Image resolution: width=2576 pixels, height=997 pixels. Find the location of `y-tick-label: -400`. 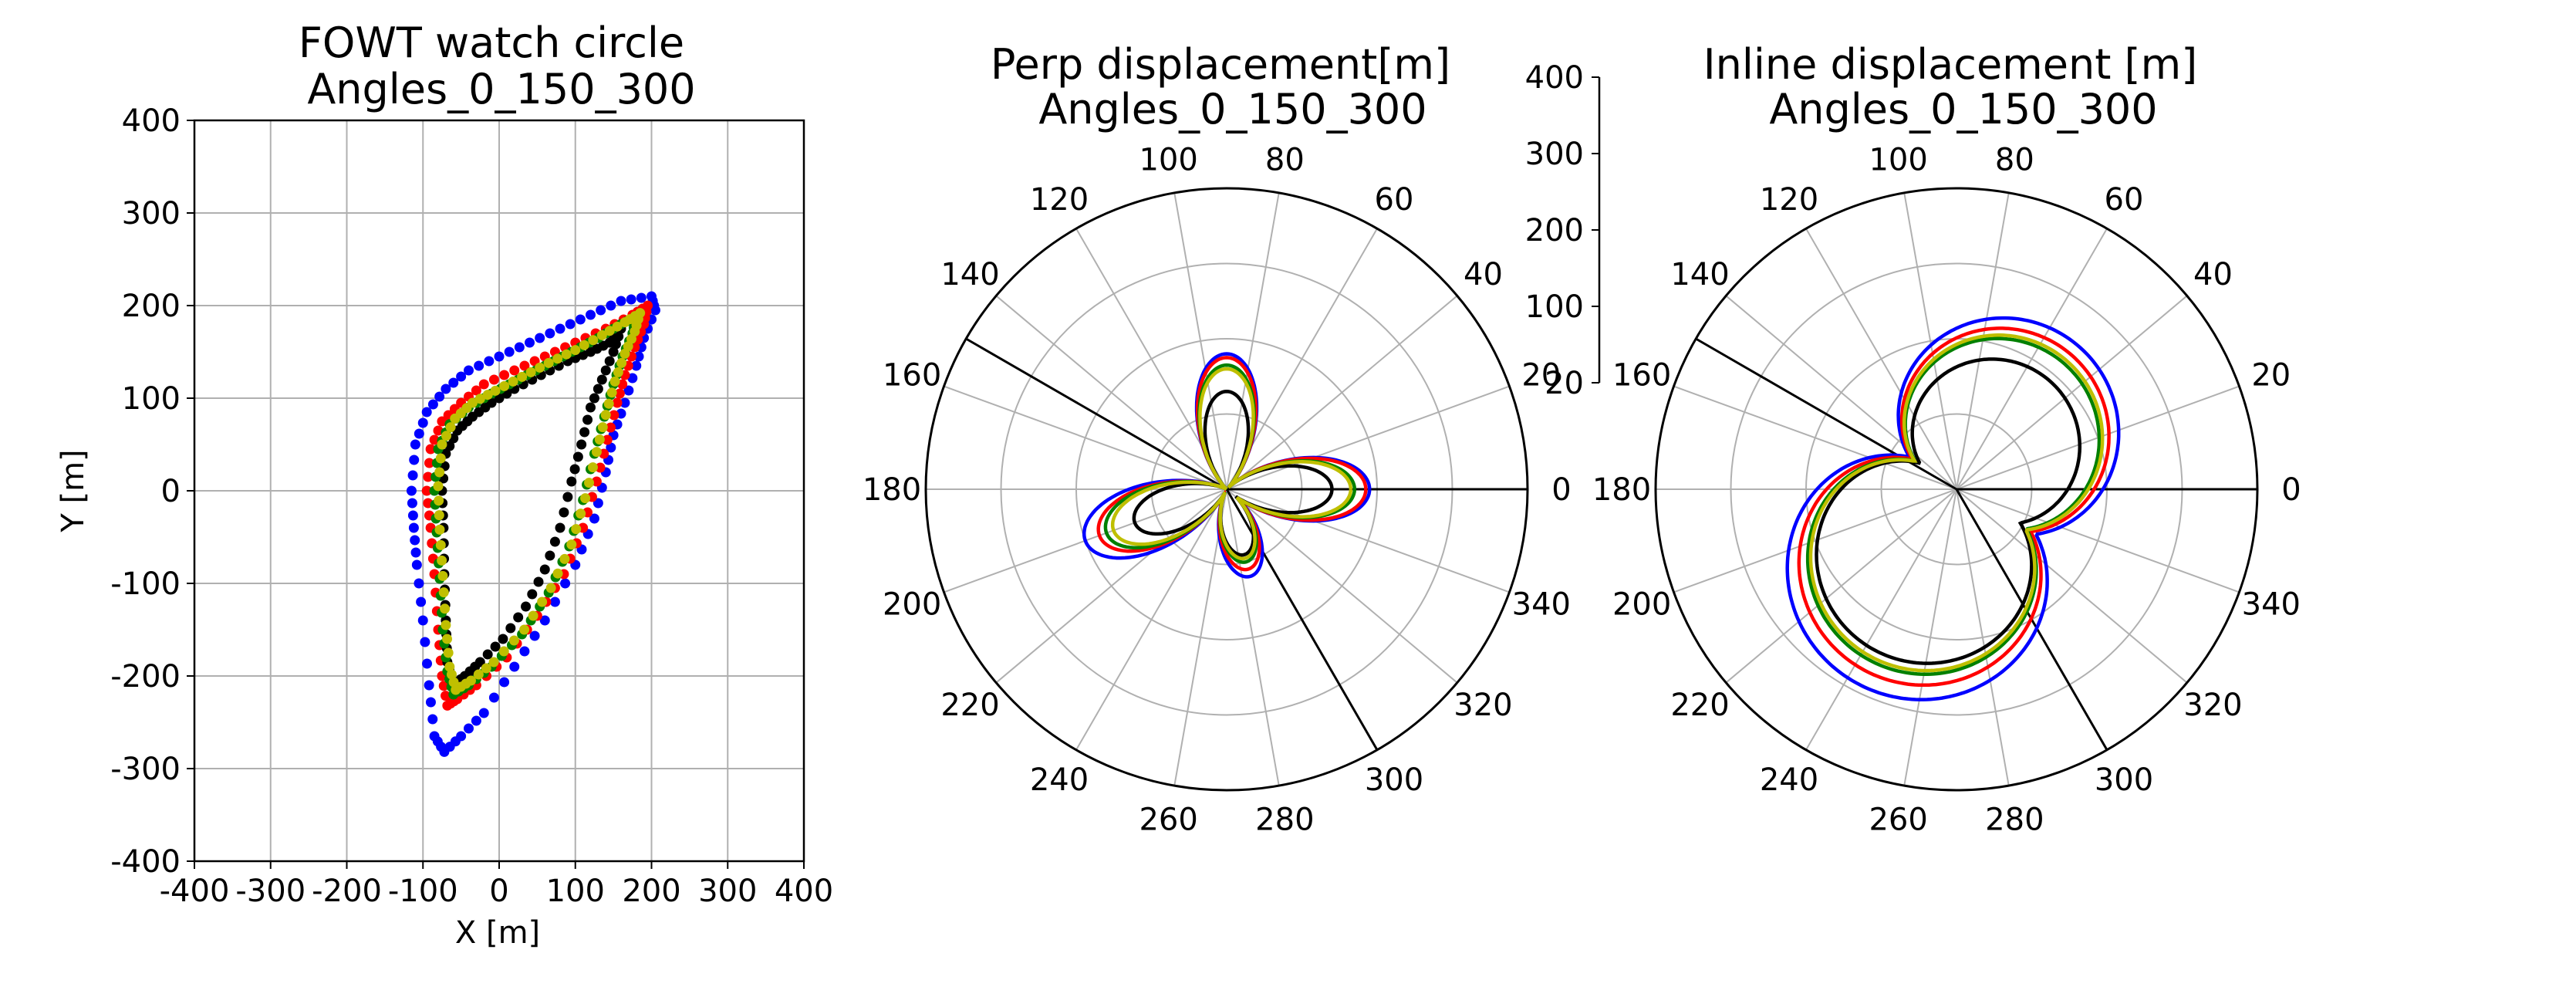

y-tick-label: -400 is located at coordinates (145, 862).